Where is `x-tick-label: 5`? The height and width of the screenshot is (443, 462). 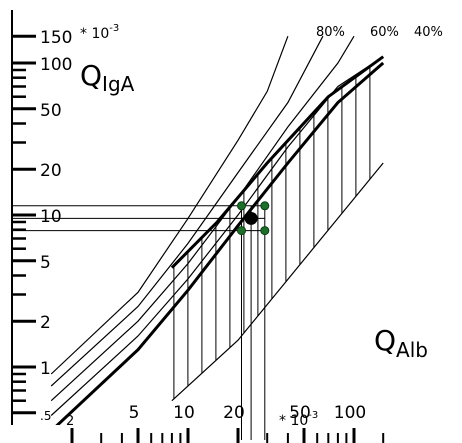 x-tick-label: 5 is located at coordinates (134, 413).